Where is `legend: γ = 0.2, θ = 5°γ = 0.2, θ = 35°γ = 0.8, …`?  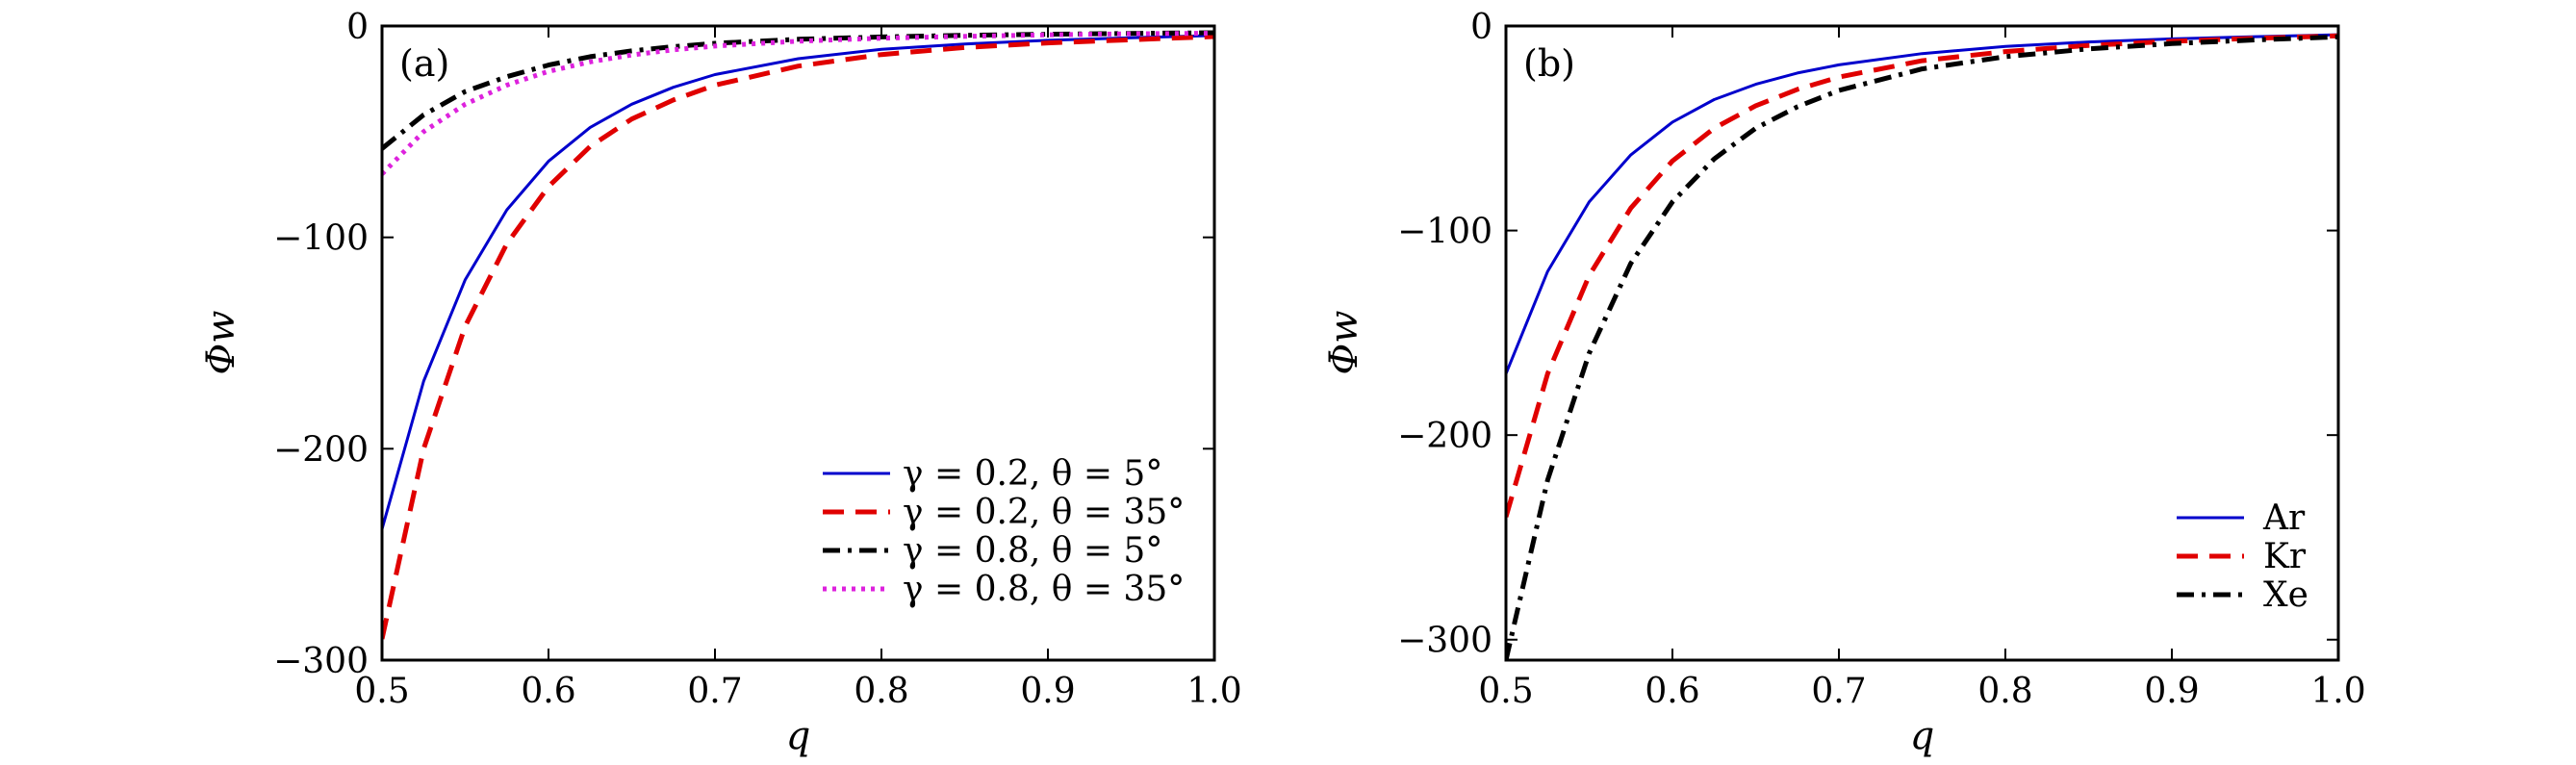
legend: γ = 0.2, θ = 5°γ = 0.2, θ = 35°γ = 0.8, … is located at coordinates (1004, 531).